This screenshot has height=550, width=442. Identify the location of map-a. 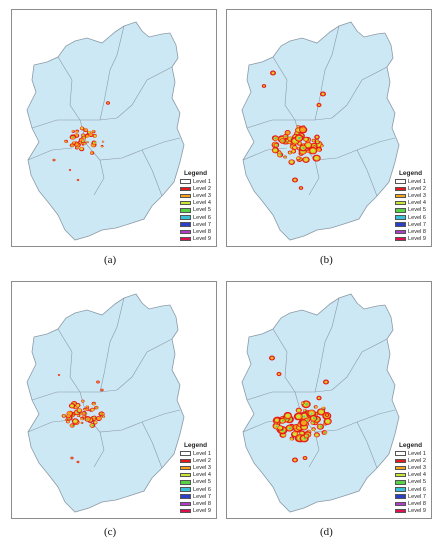
(105, 131).